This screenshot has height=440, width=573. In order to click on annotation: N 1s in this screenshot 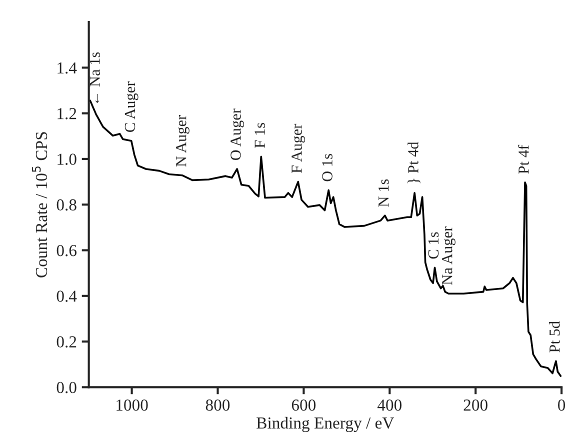, I will do `click(383, 193)`.